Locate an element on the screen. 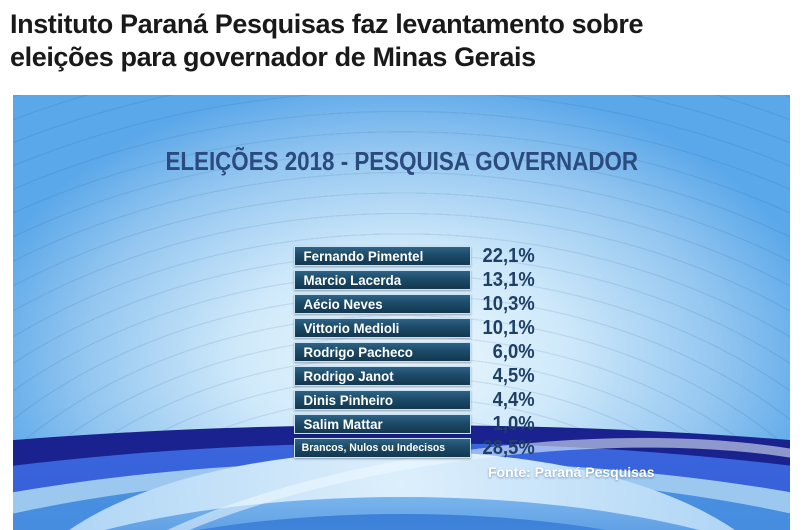 Image resolution: width=804 pixels, height=530 pixels. candidate-percent: 1,0% is located at coordinates (514, 423).